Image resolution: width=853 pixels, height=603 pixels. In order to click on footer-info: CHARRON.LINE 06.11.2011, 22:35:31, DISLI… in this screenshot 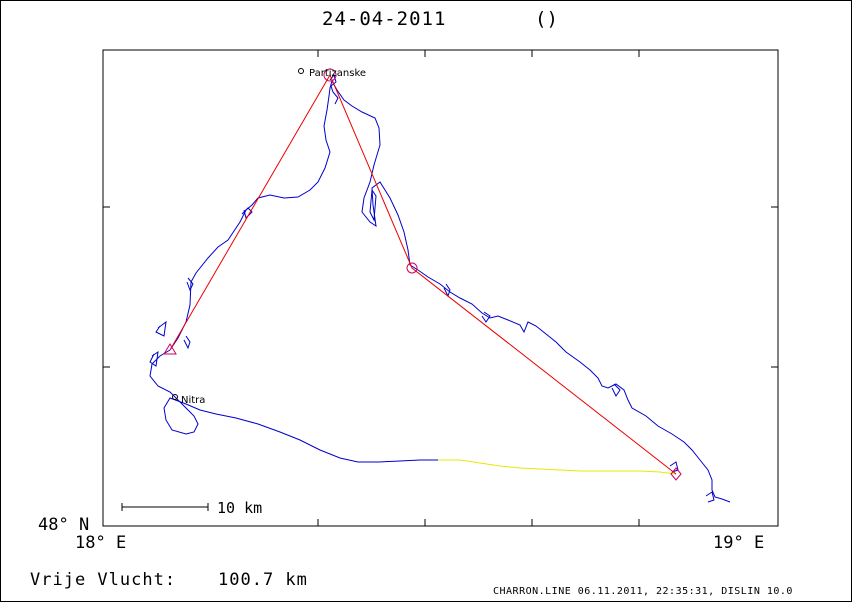, I will do `click(643, 591)`.